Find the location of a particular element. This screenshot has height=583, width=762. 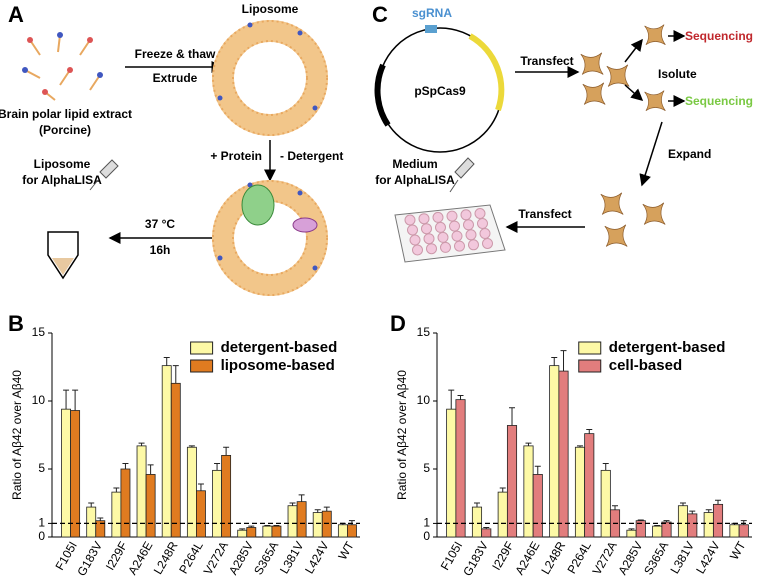

legend-label: detergent-based is located at coordinates (279, 347).